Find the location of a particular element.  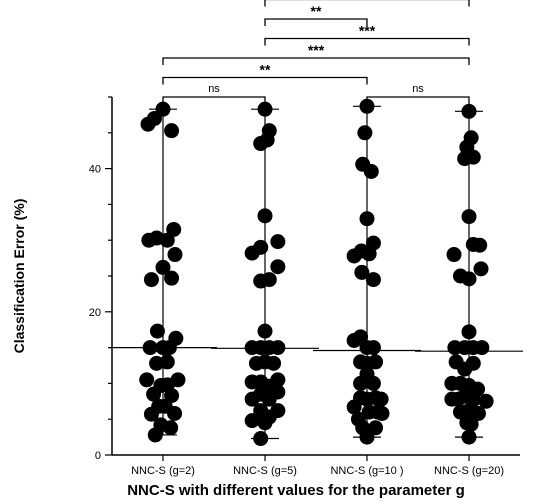

x-tick-label: NNC-S (g=10 ) is located at coordinates (366, 471).